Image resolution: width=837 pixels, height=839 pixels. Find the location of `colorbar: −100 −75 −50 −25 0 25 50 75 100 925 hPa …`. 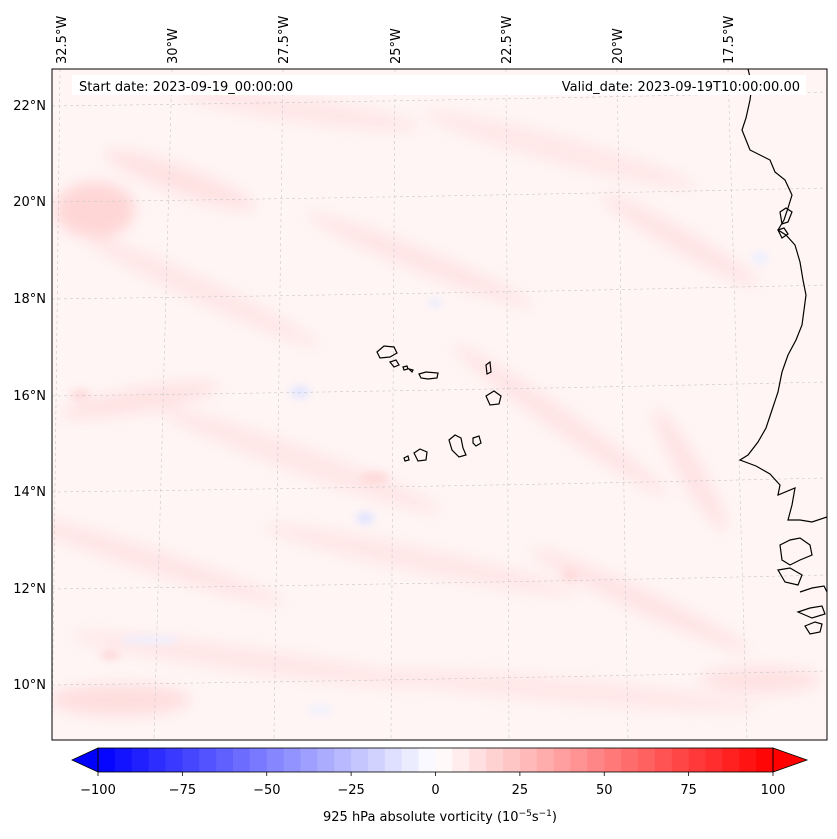

colorbar: −100 −75 −50 −25 0 25 50 75 100 925 hPa … is located at coordinates (440, 786).